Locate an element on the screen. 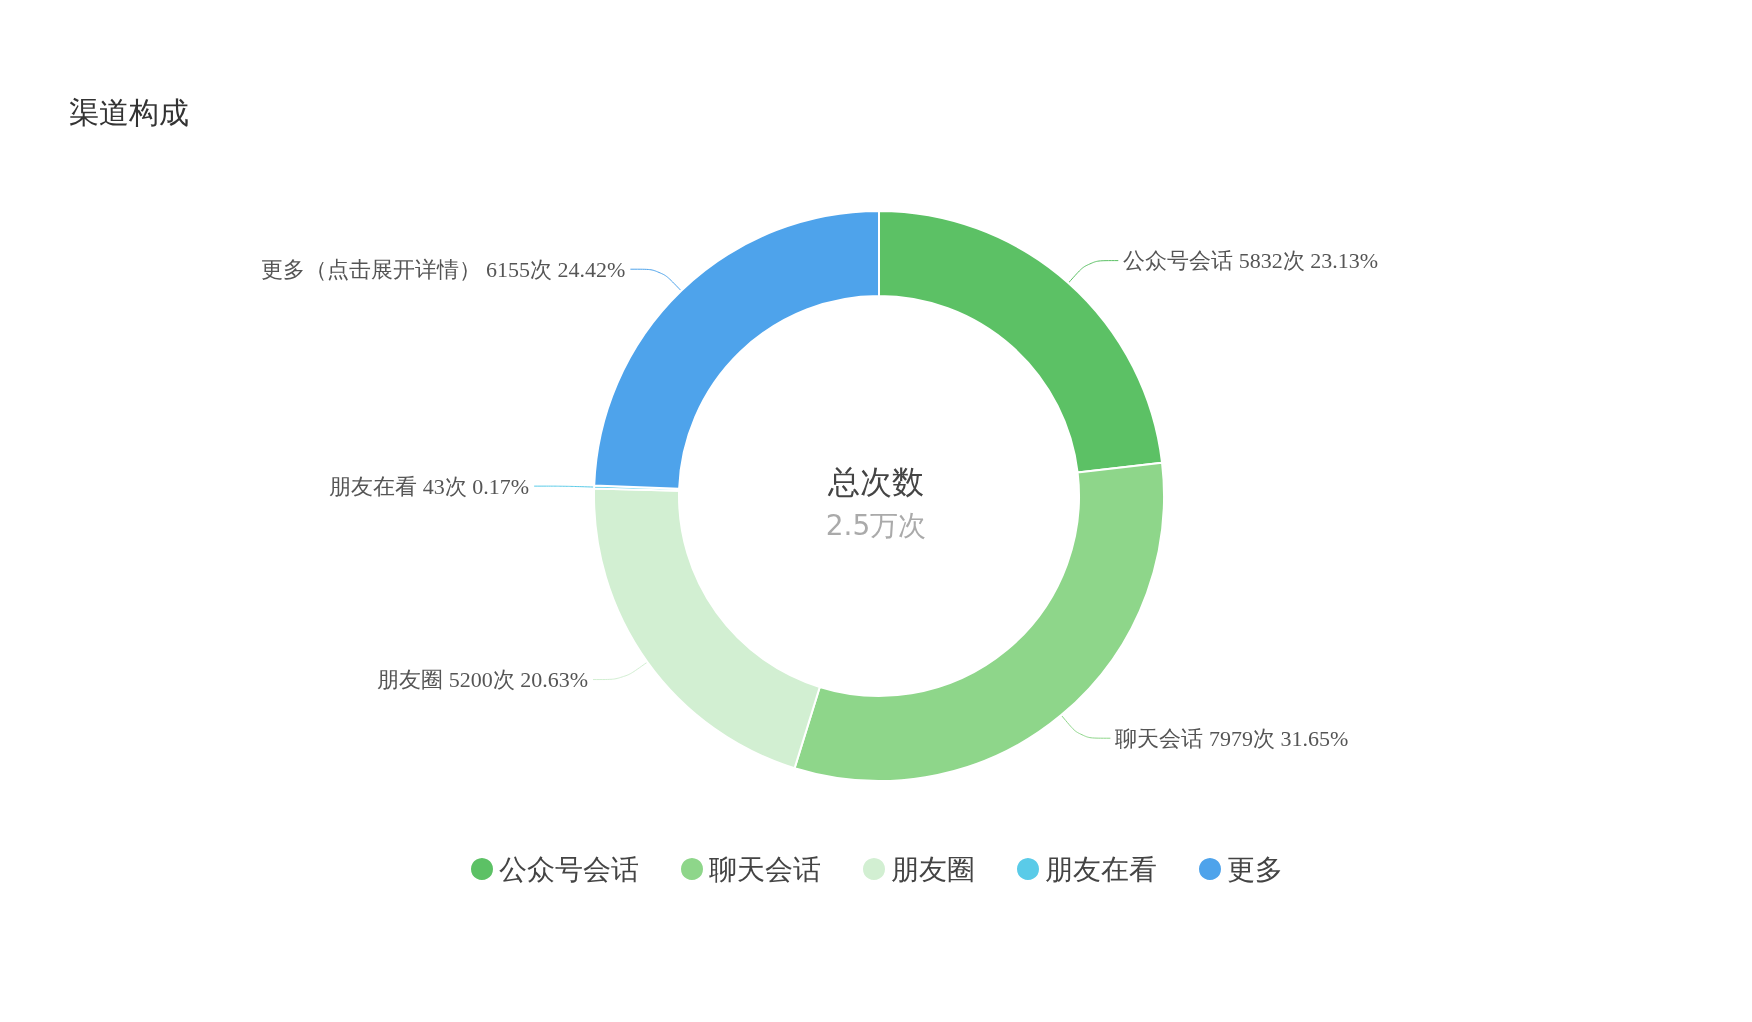 This screenshot has height=1022, width=1752. data-label: 朋友圈 5200次 20.63% is located at coordinates (482, 680).